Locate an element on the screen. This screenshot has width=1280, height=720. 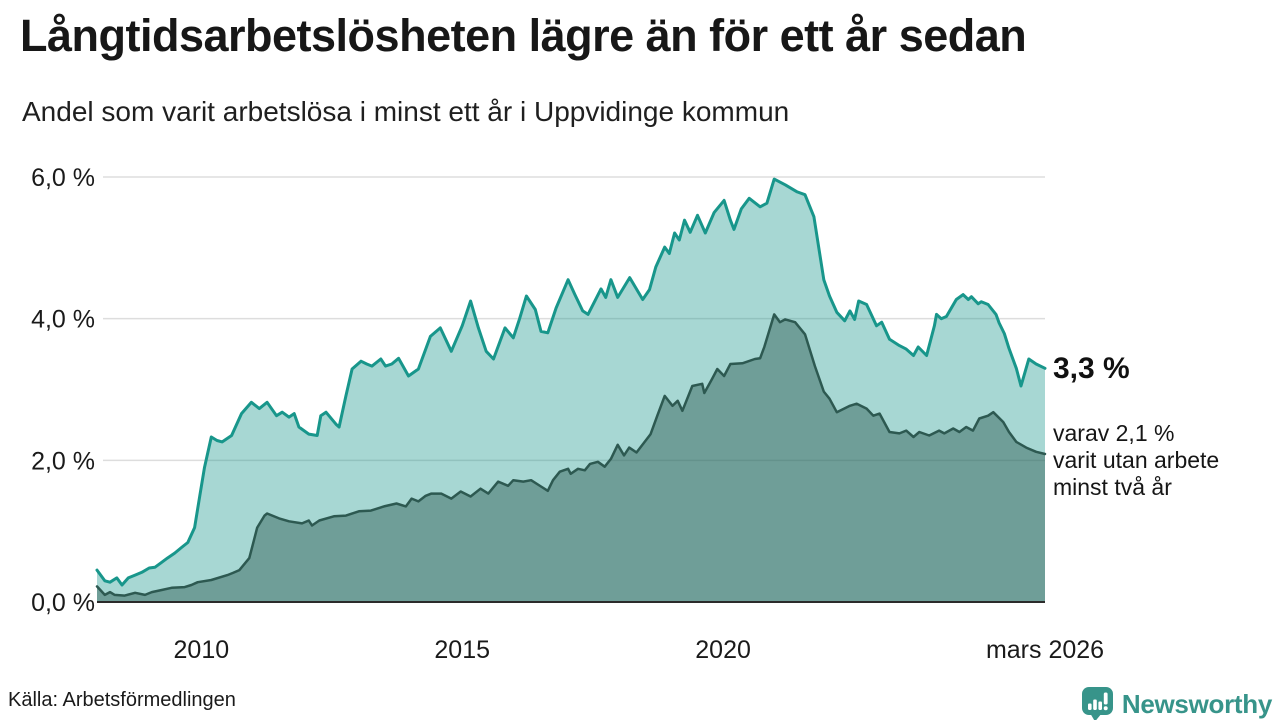
newsworthy-logo: Newsworthy is located at coordinates (1176, 703).